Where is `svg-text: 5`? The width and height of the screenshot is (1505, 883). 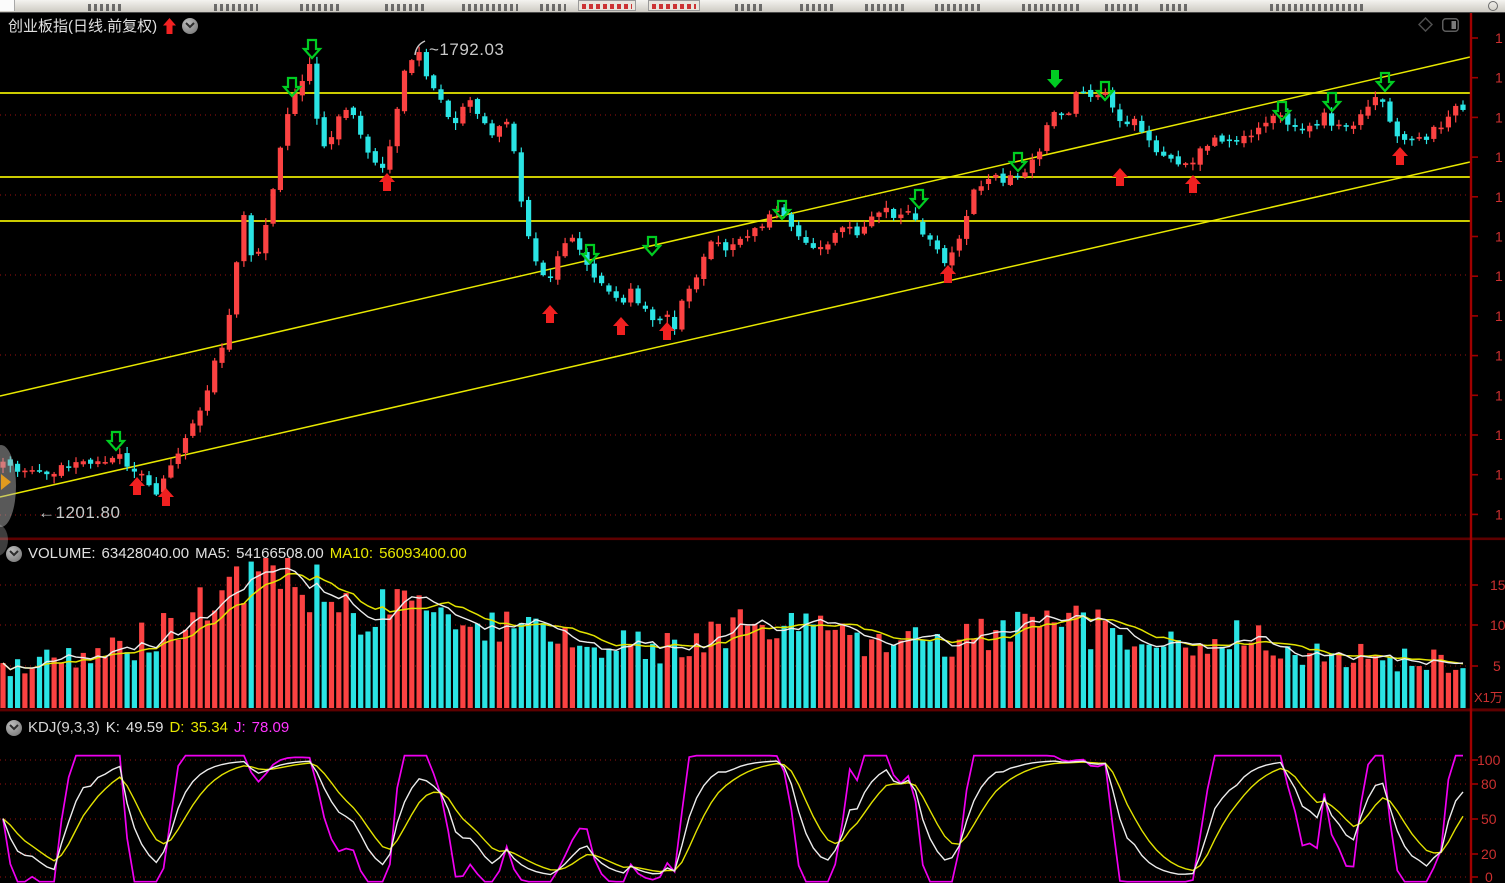 svg-text: 5 is located at coordinates (1497, 666).